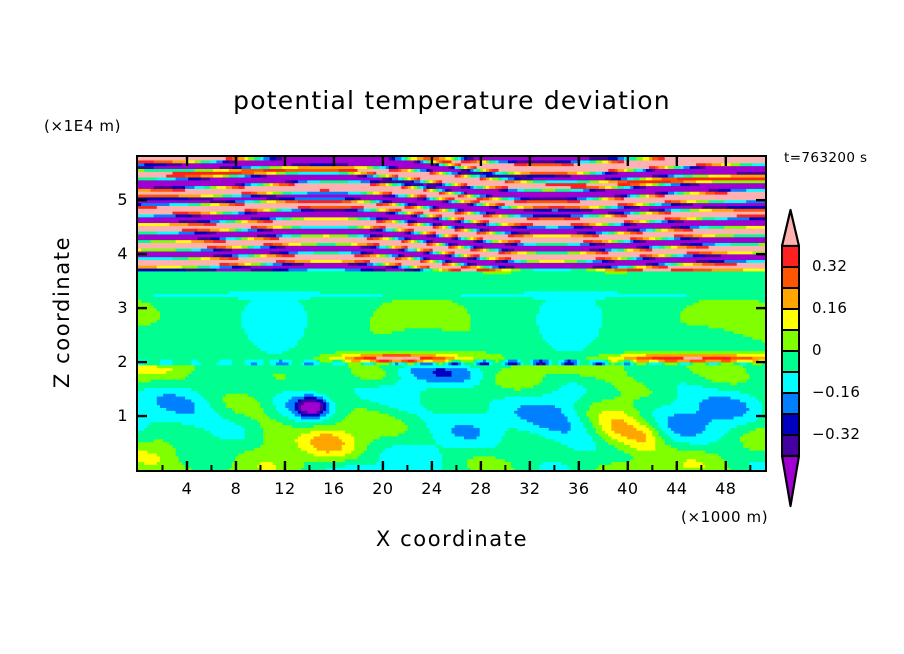 This screenshot has height=654, width=904. Describe the element at coordinates (481, 488) in the screenshot. I see `x-tick-28: 28` at that location.